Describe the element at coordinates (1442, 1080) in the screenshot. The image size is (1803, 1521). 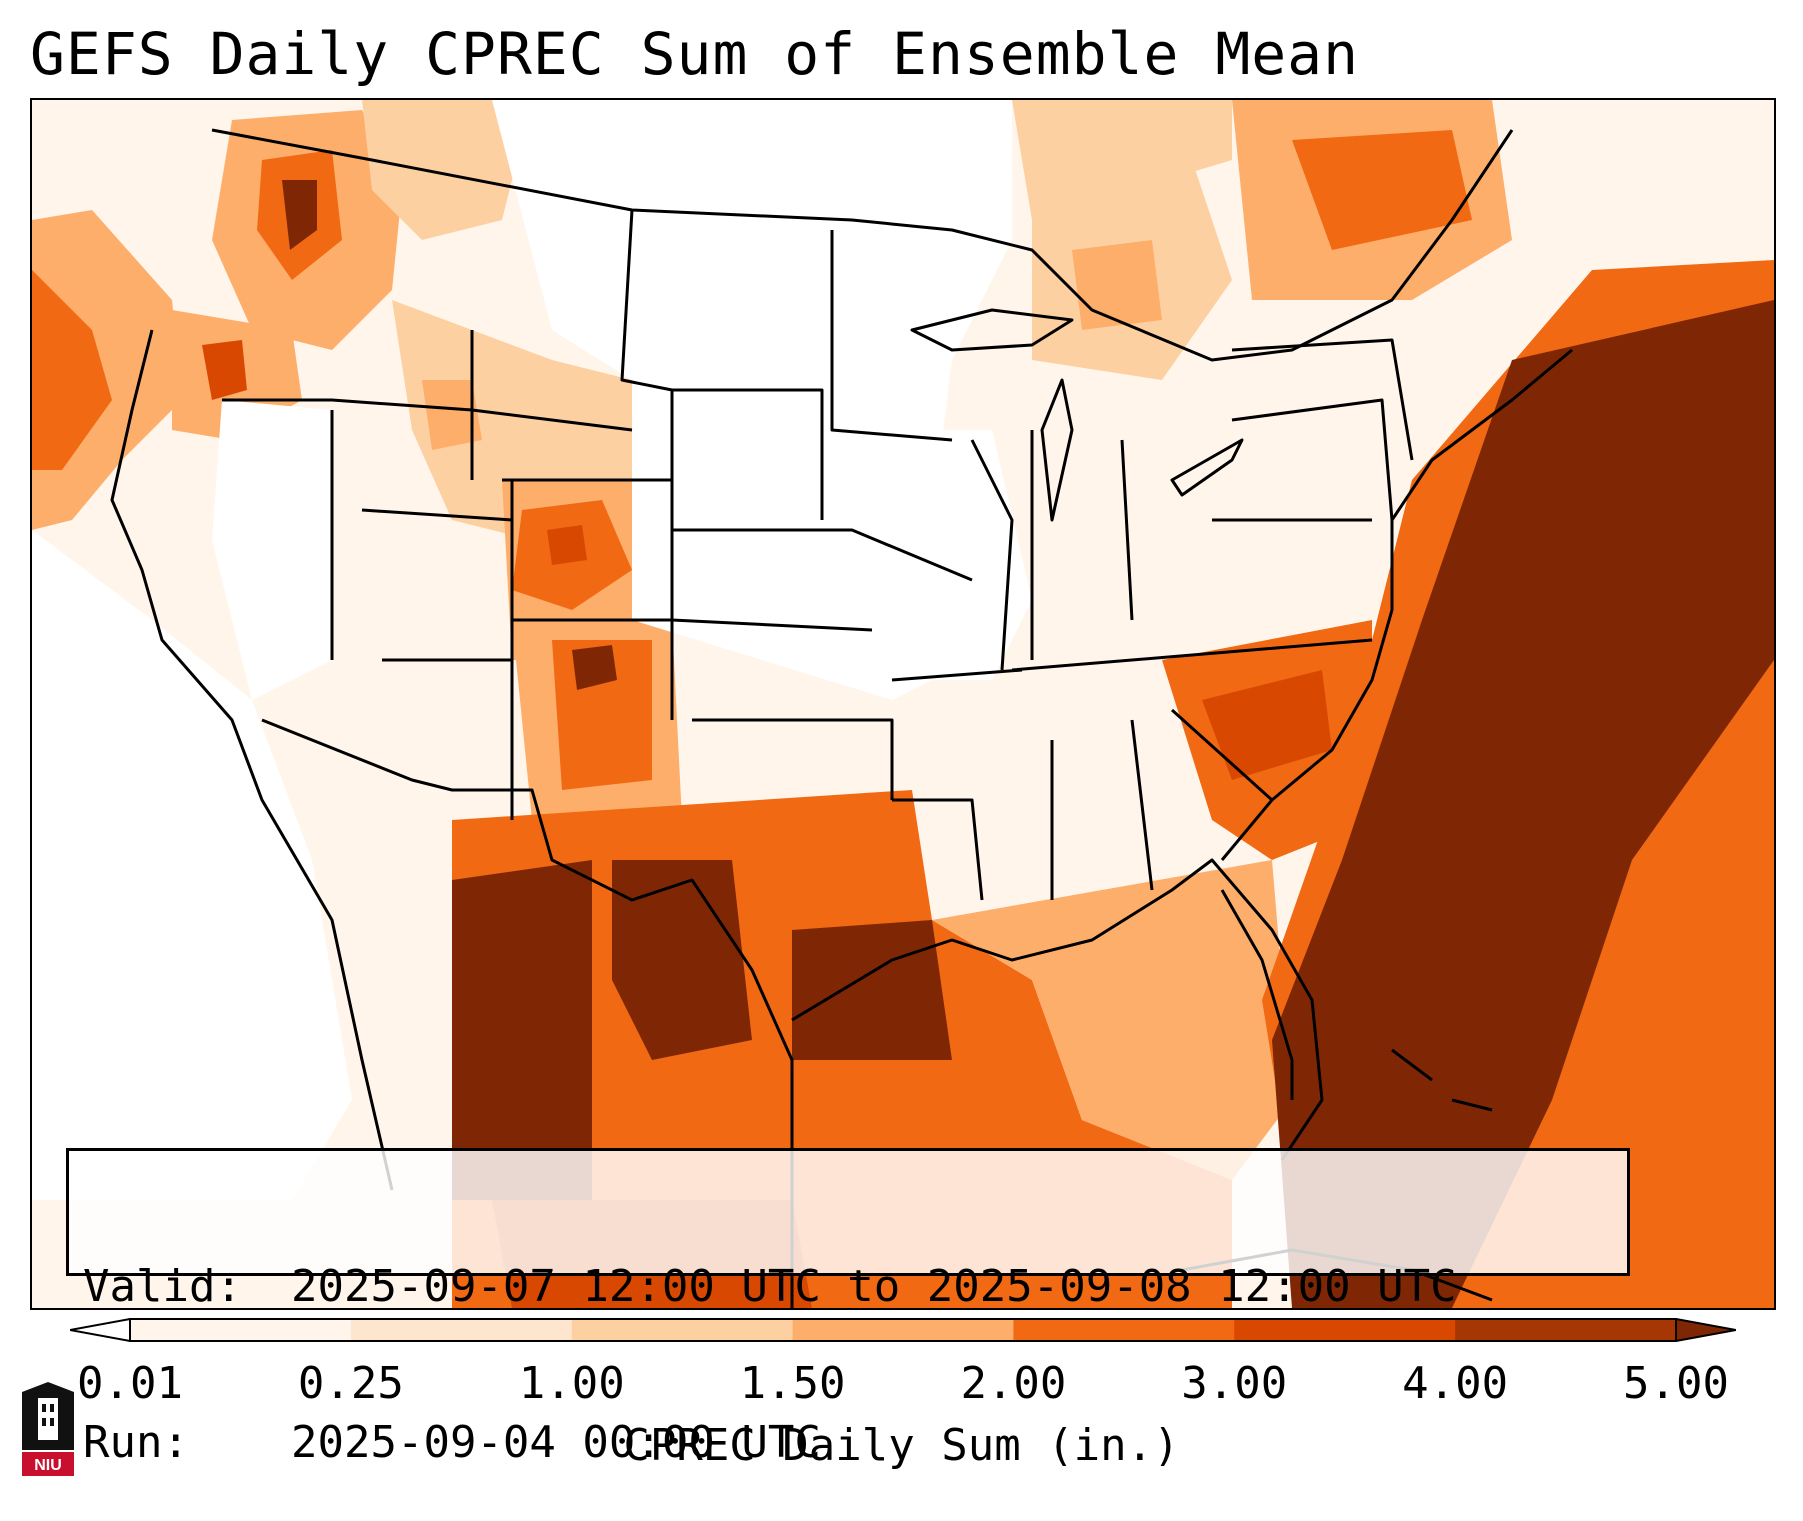
I see `bahamas` at that location.